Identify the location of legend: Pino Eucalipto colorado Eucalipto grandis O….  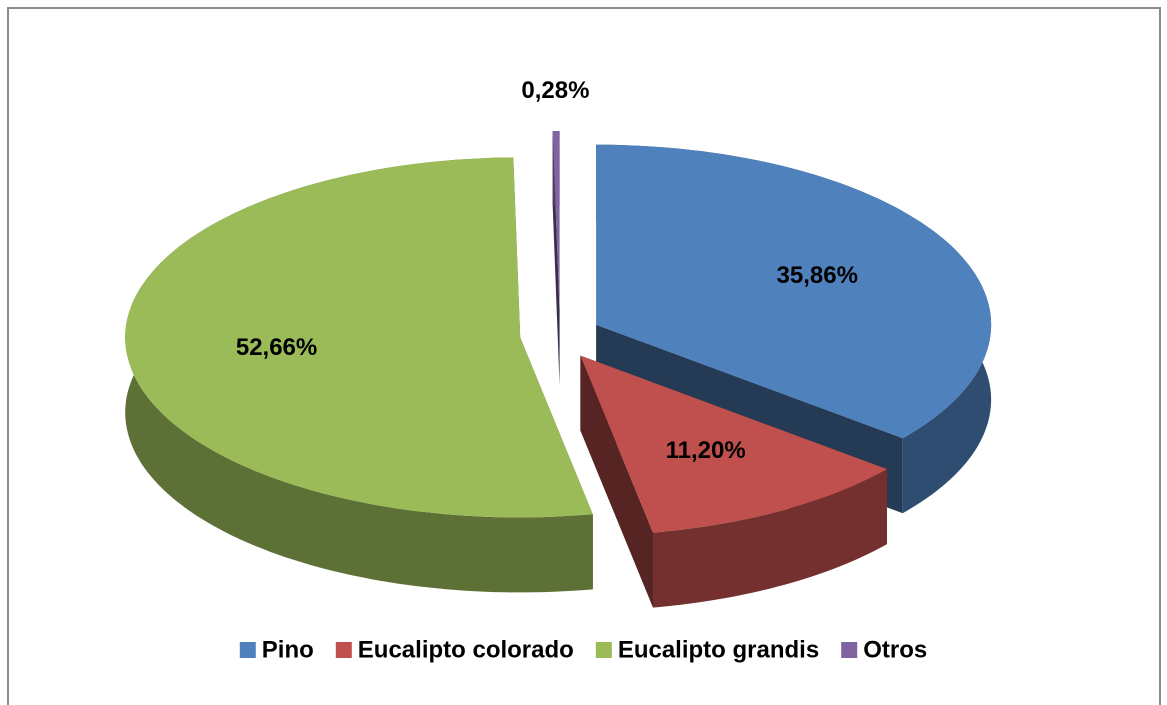
(583, 649).